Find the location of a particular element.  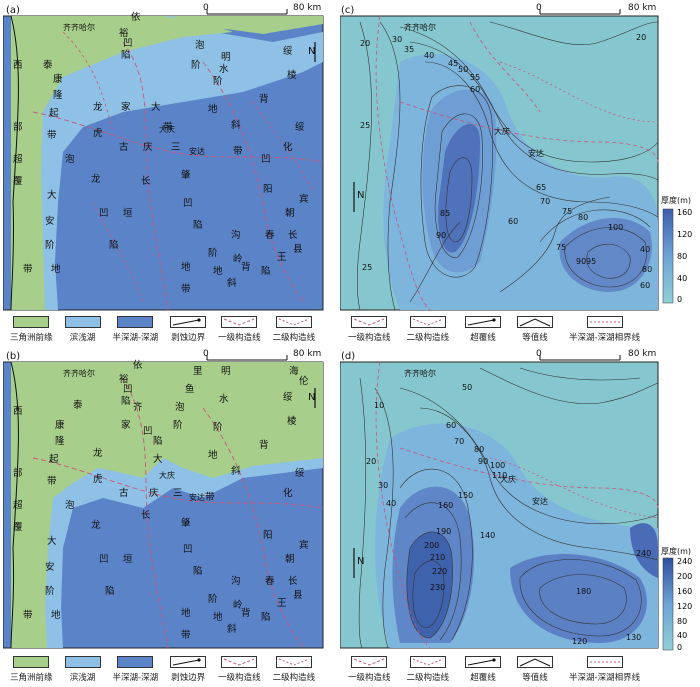

svg-text: 鱼 is located at coordinates (190, 389).